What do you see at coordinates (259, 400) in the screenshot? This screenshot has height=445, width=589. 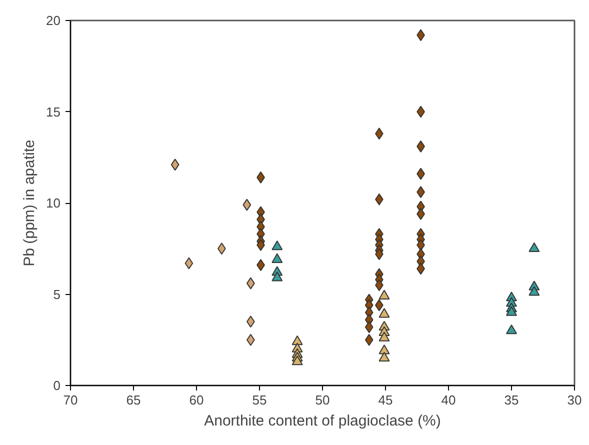 I see `x-tick-label: 55` at bounding box center [259, 400].